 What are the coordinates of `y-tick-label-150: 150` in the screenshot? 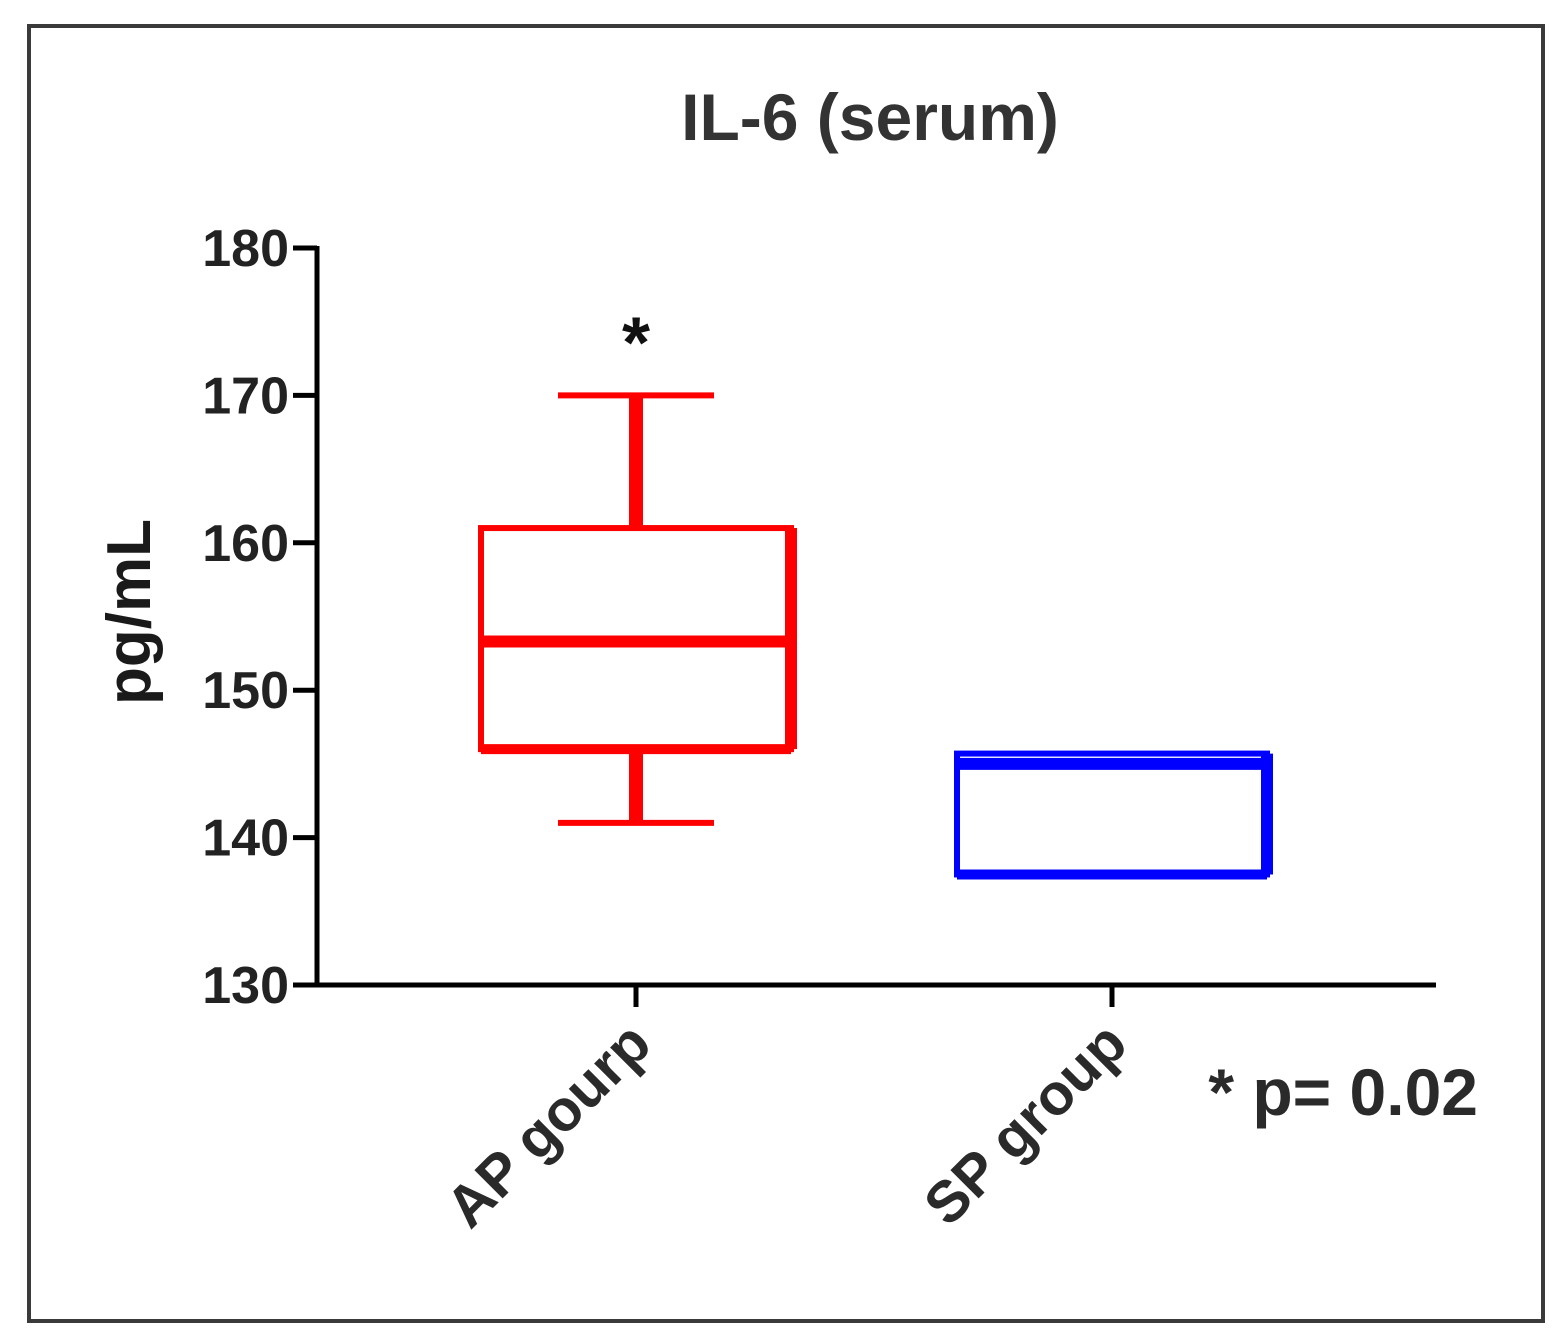 It's located at (245, 691).